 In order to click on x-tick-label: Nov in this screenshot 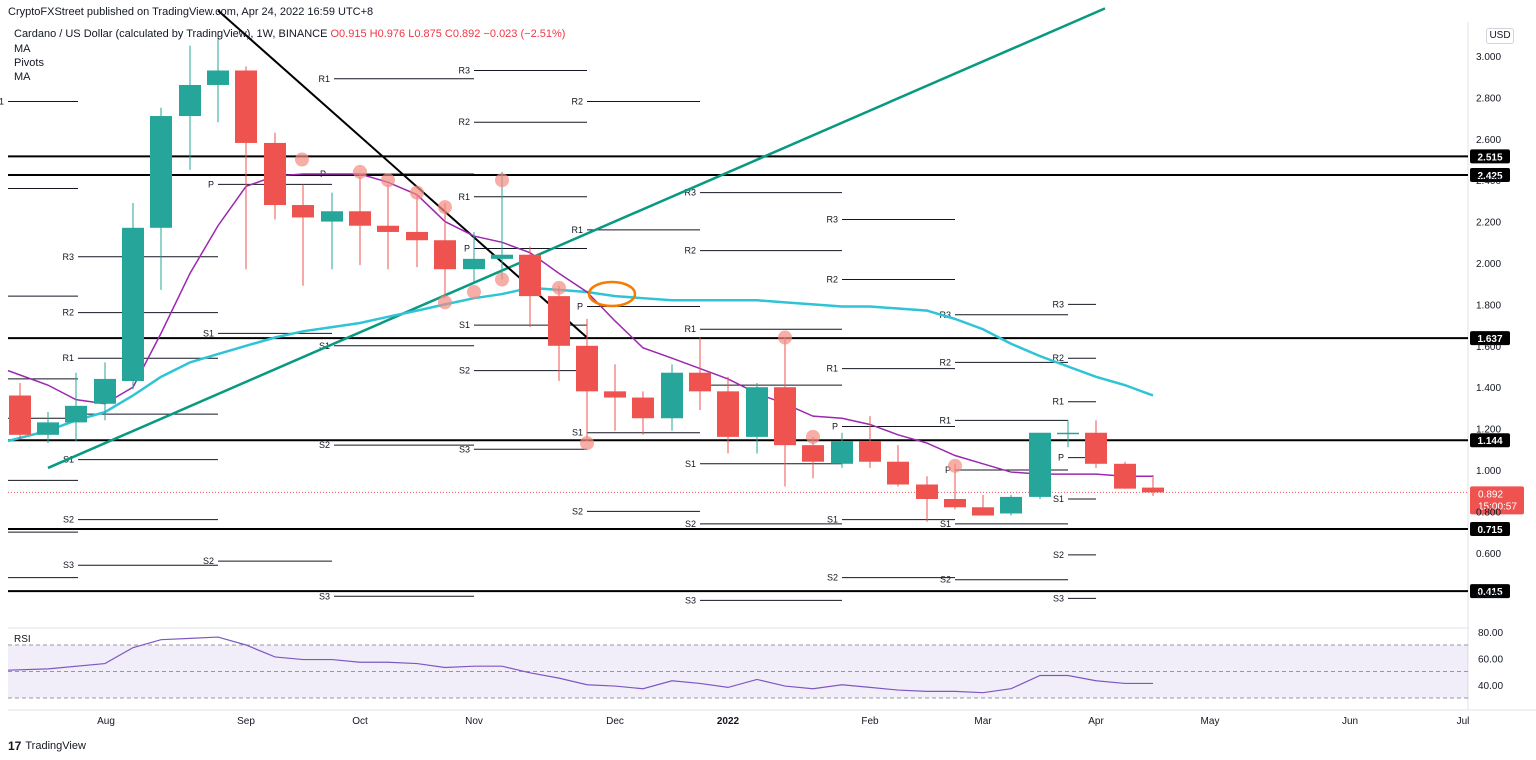, I will do `click(474, 721)`.